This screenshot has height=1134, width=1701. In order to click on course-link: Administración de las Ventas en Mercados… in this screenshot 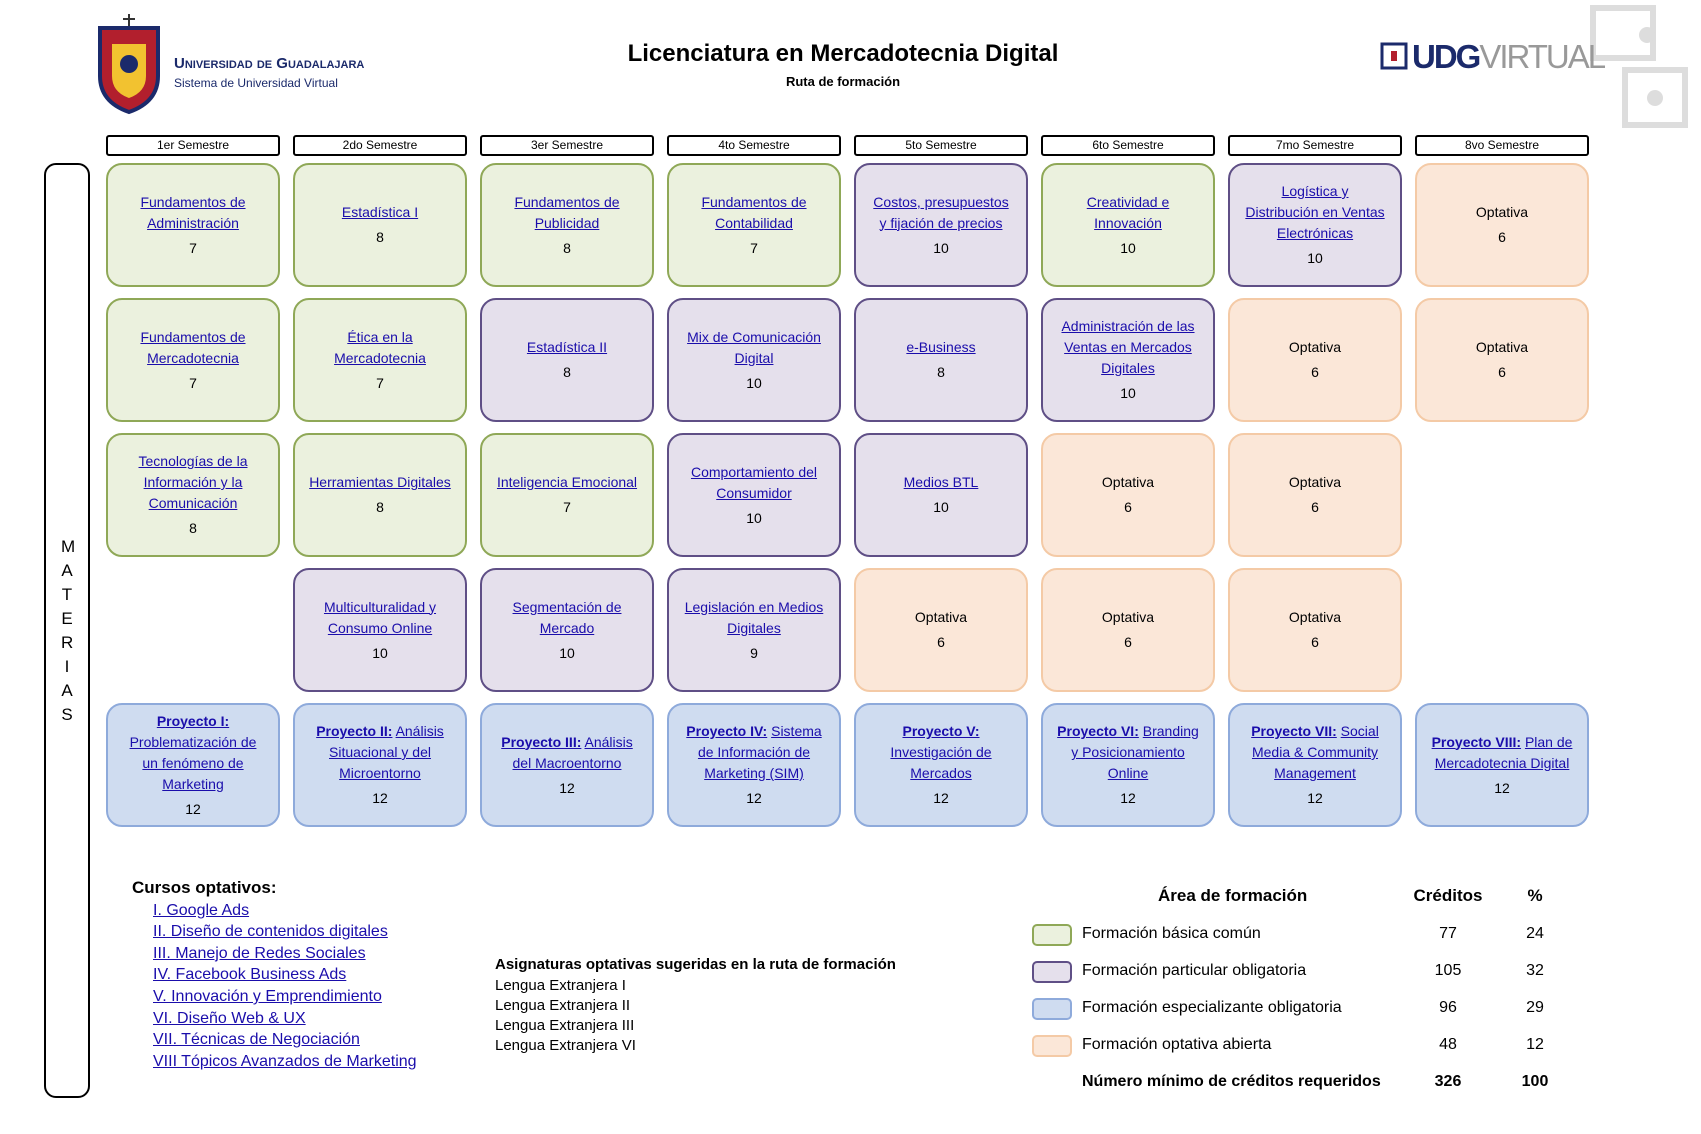, I will do `click(1128, 347)`.